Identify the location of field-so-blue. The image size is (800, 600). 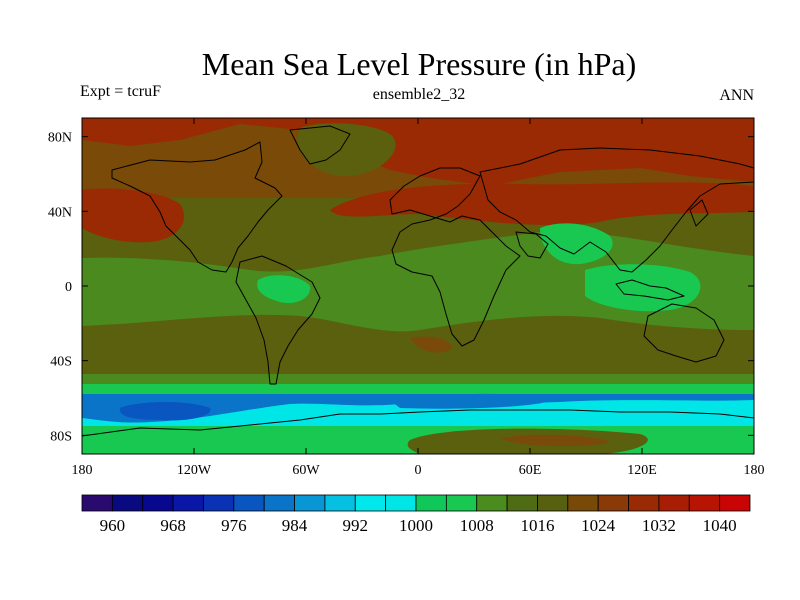
(418, 408).